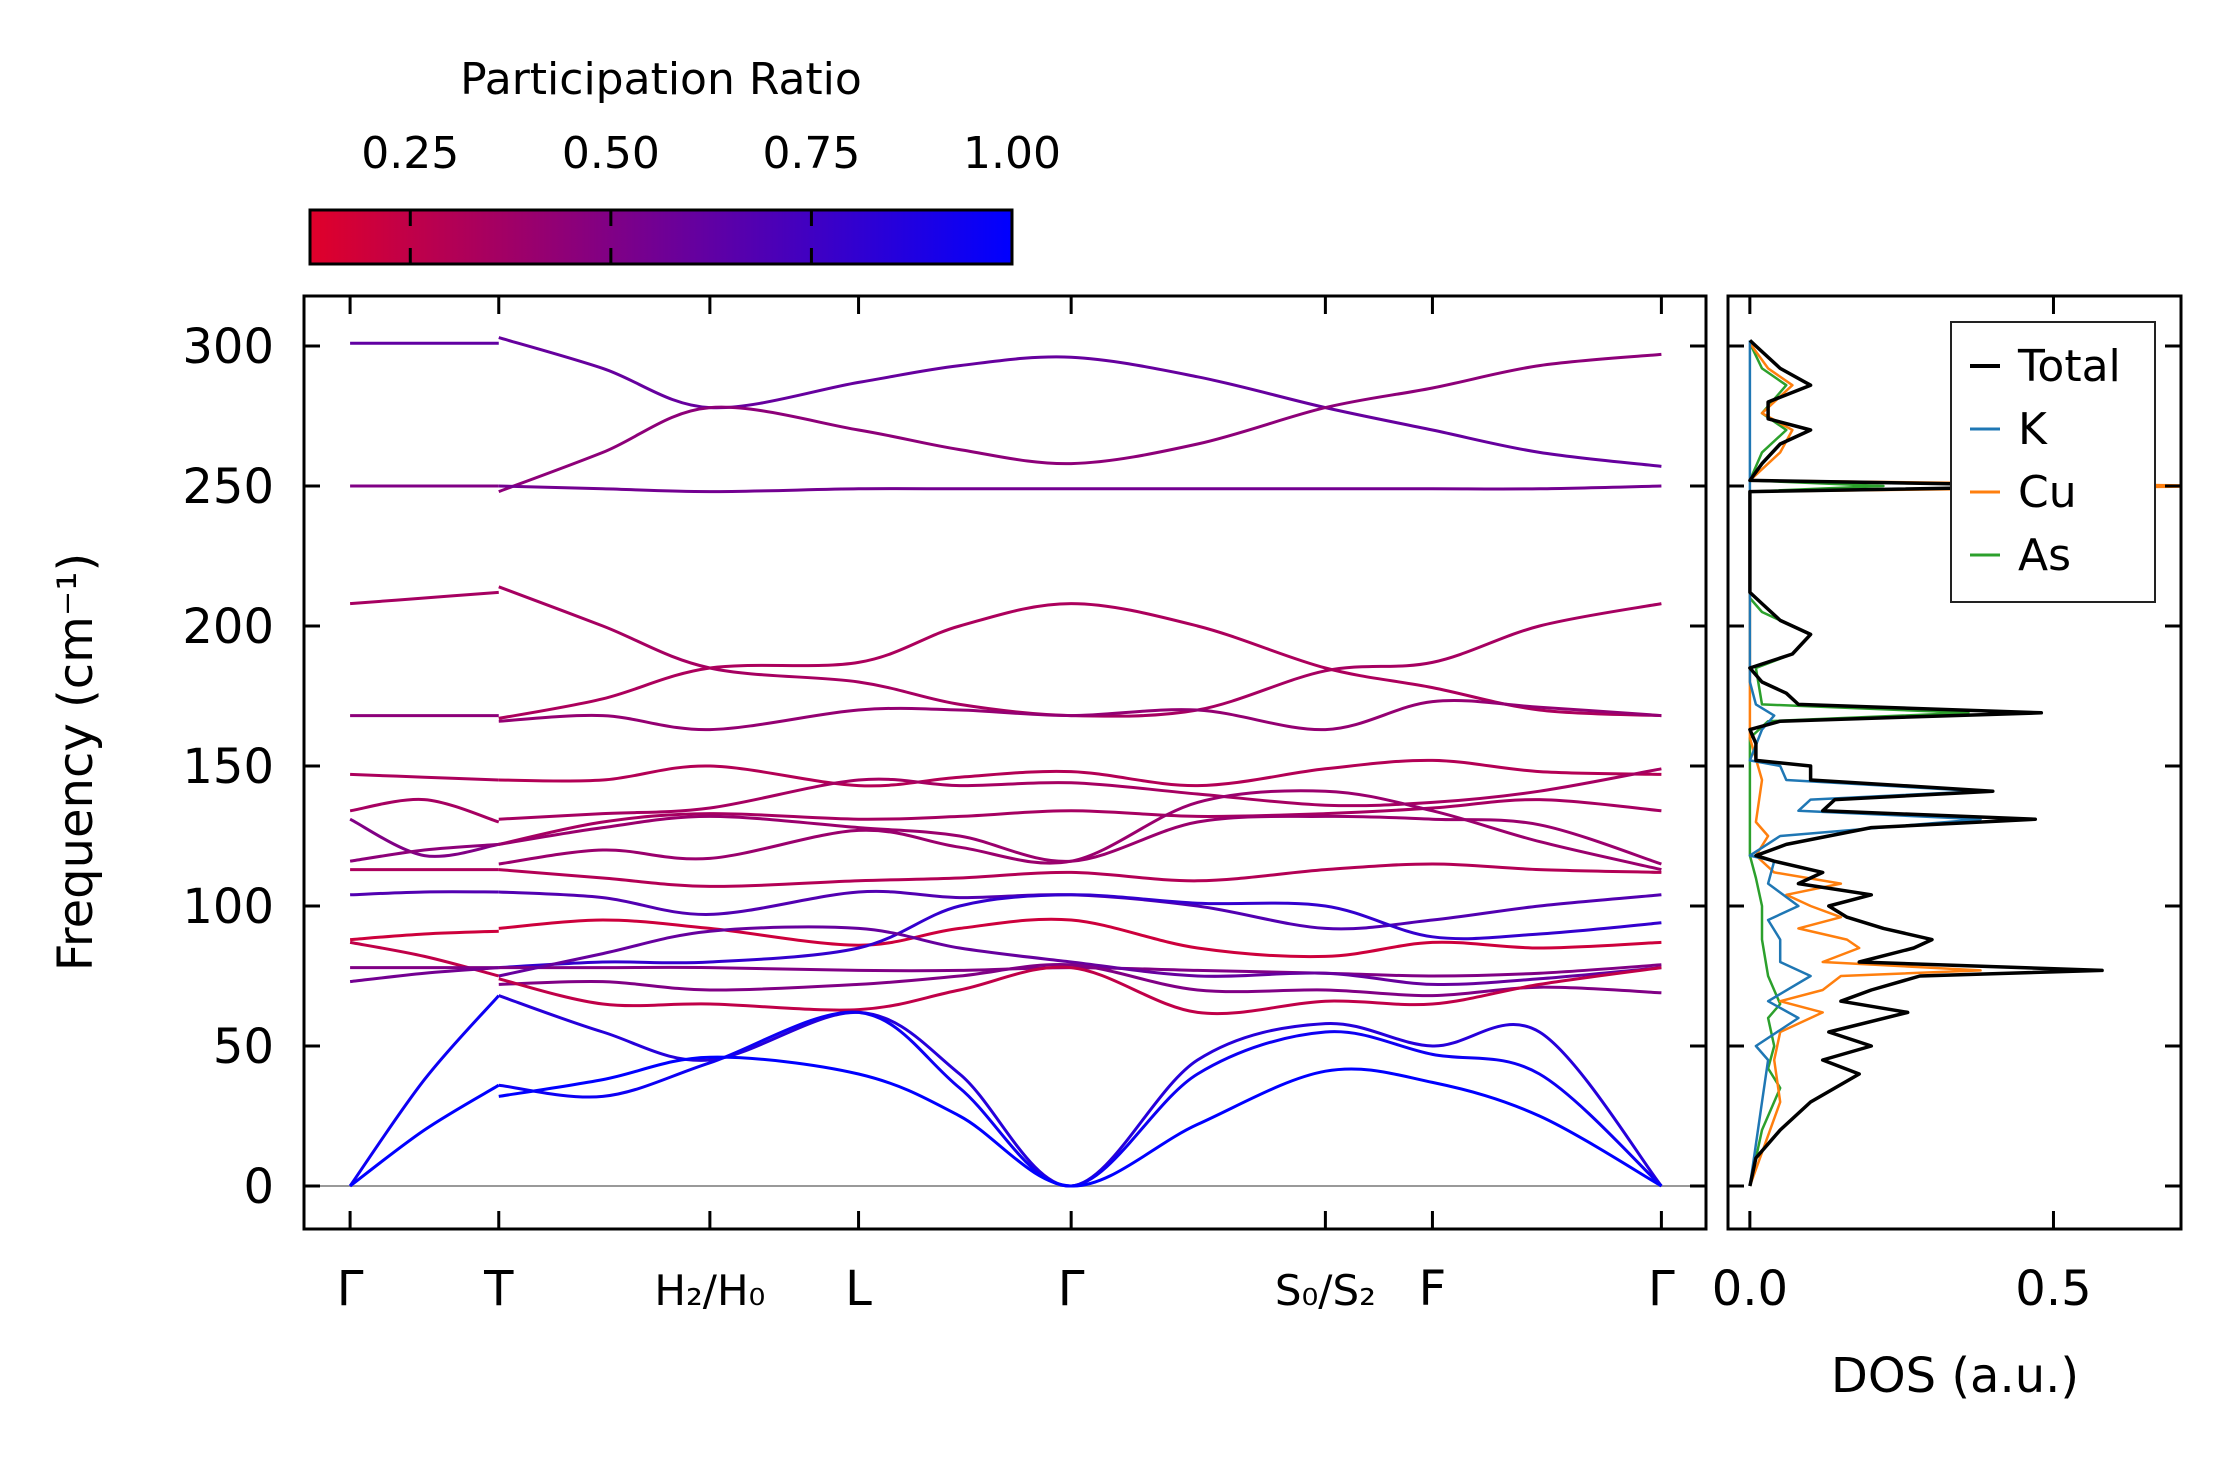 The height and width of the screenshot is (1459, 2222). What do you see at coordinates (2053, 462) in the screenshot?
I see `legend: Total K Cu As` at bounding box center [2053, 462].